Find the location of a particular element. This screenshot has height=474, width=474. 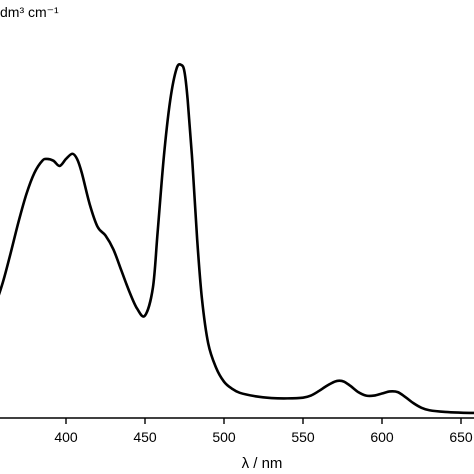

x-axis-title: λ / nm is located at coordinates (262, 463).